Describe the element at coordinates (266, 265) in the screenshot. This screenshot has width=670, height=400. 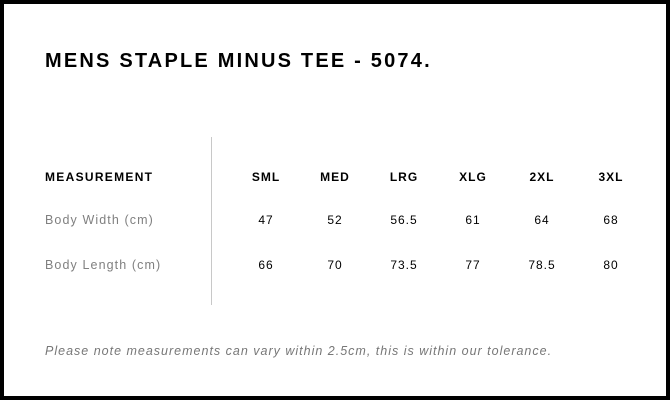
I see `table-cell: 66` at that location.